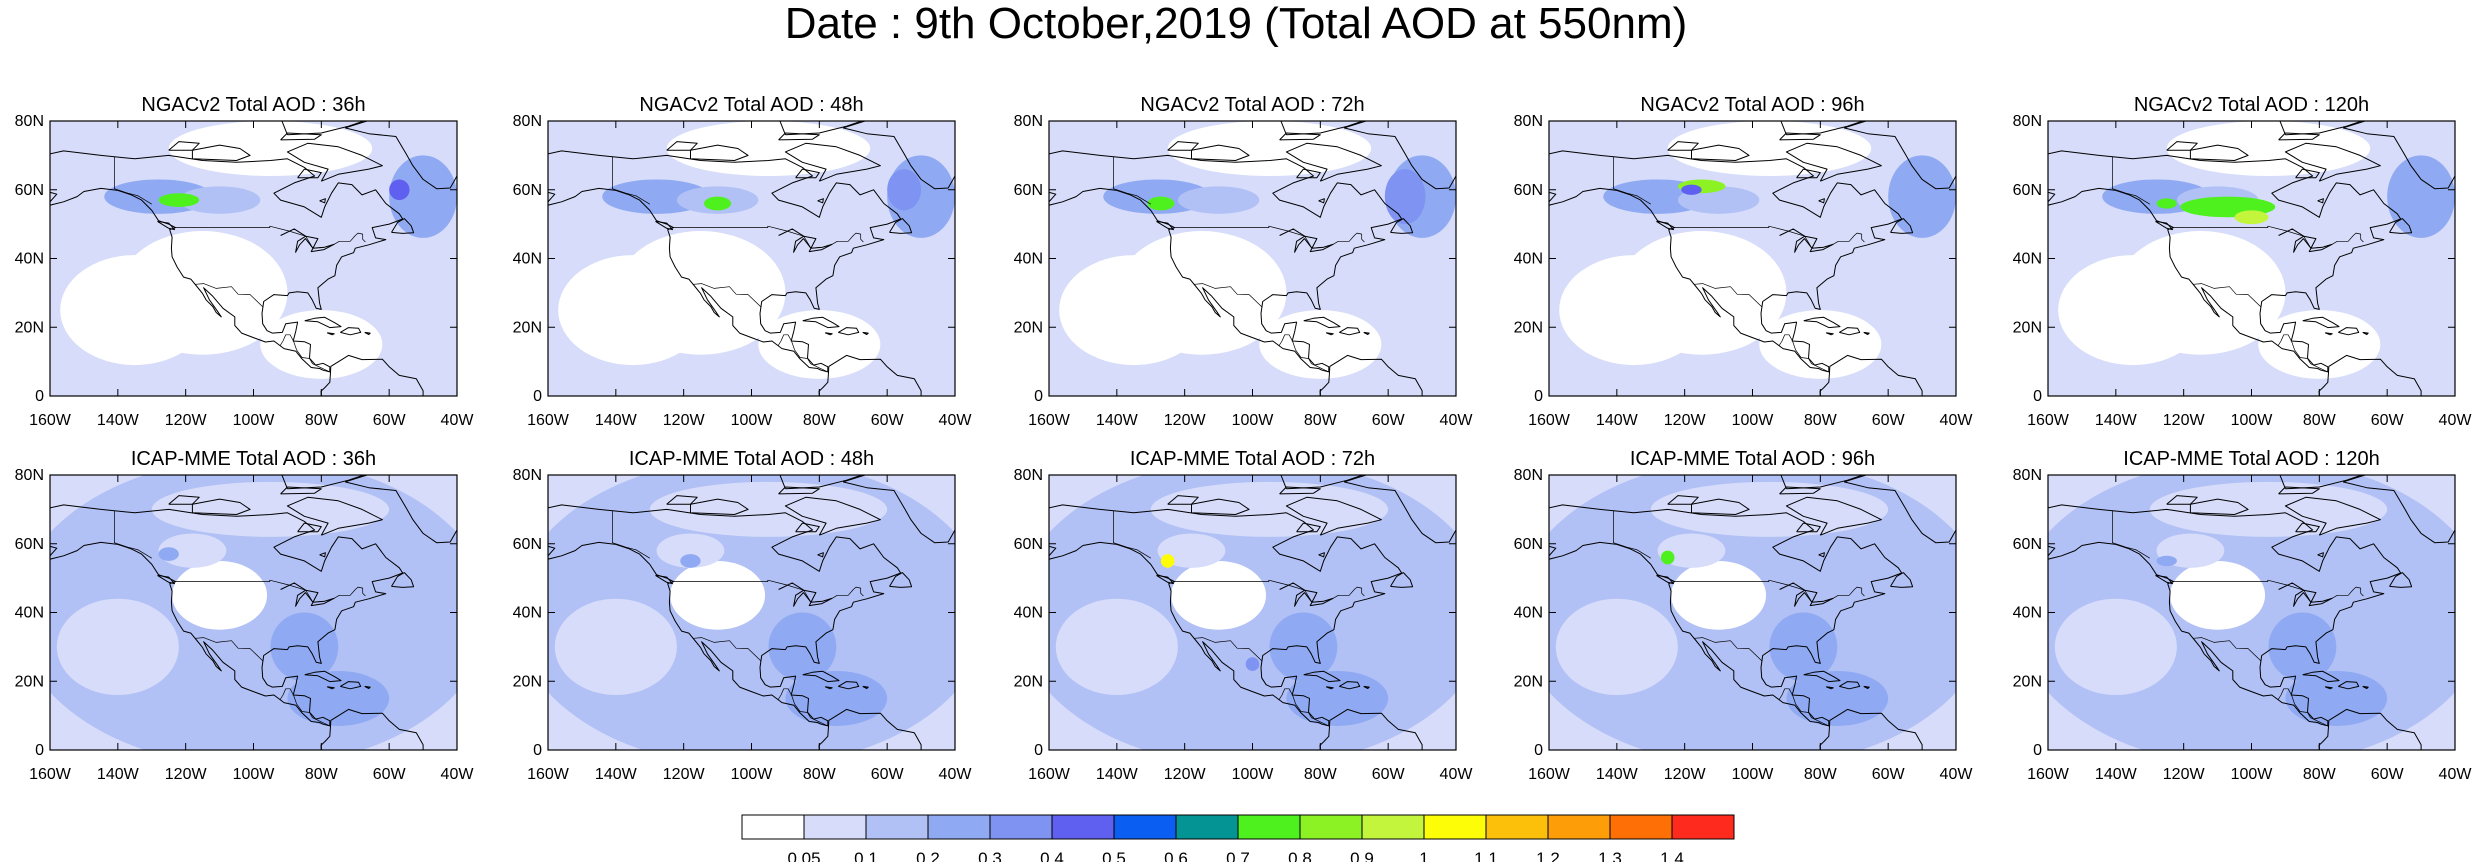  What do you see at coordinates (2251, 612) in the screenshot?
I see `aod-field` at bounding box center [2251, 612].